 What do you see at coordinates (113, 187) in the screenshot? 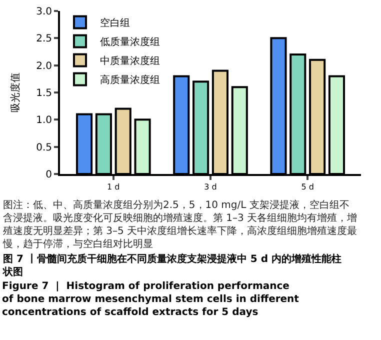
I see `x-tick-label: 1 d` at bounding box center [113, 187].